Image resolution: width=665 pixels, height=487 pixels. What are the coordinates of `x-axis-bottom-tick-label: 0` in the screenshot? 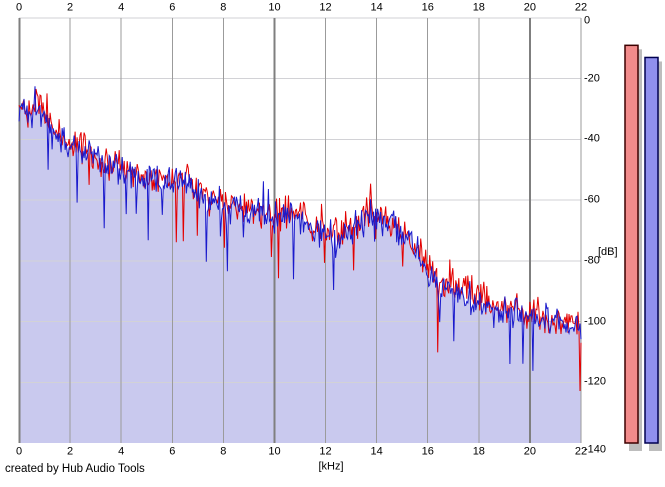 It's located at (19, 451).